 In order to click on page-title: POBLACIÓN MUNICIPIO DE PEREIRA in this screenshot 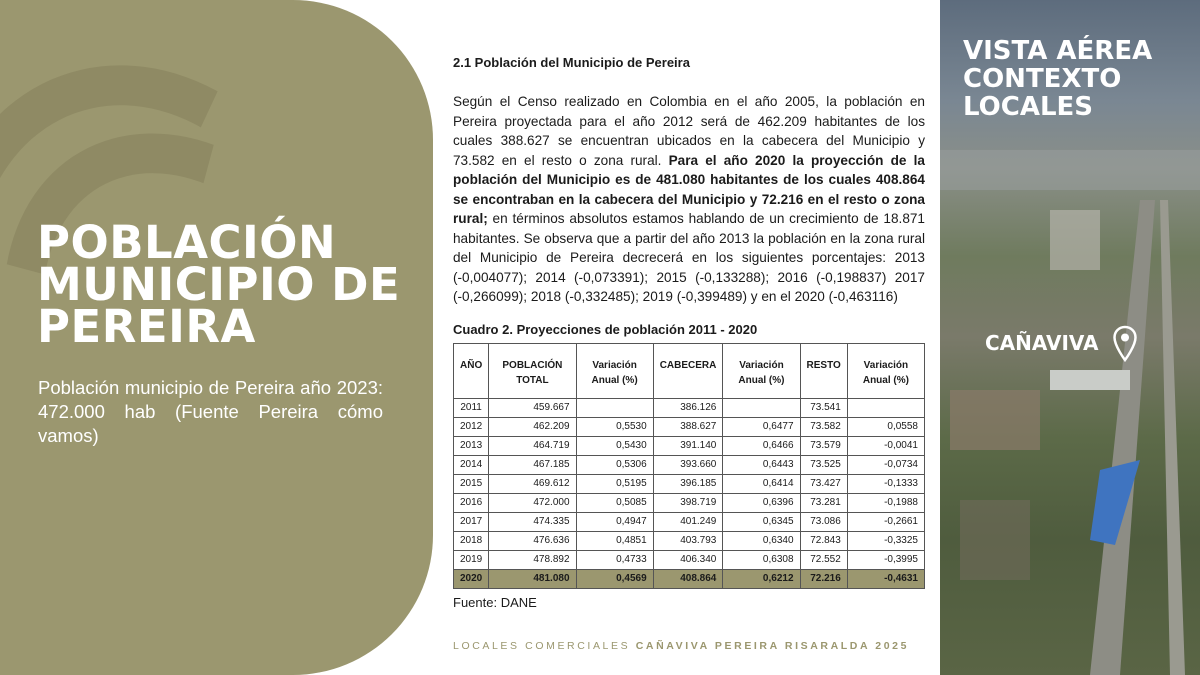, I will do `click(219, 284)`.